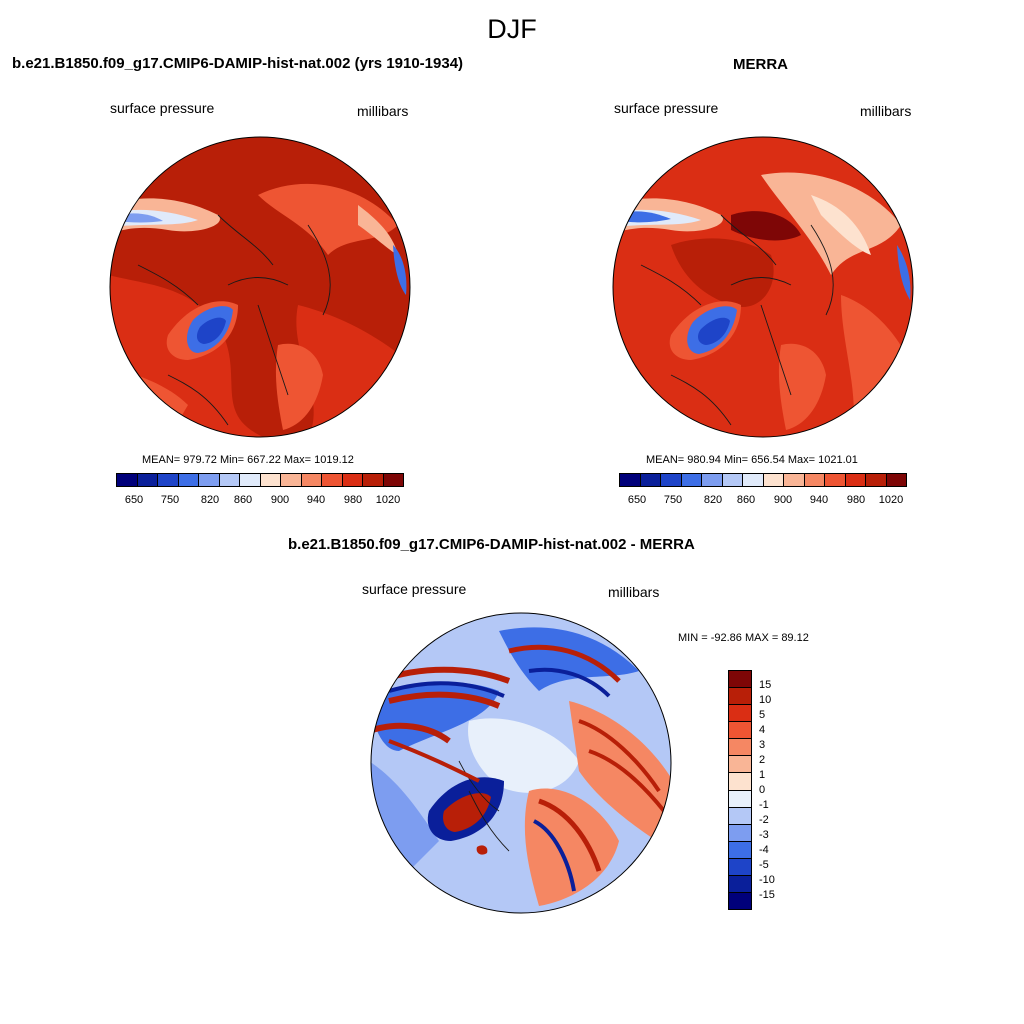  I want to click on model-tick-label: 650, so click(134, 500).